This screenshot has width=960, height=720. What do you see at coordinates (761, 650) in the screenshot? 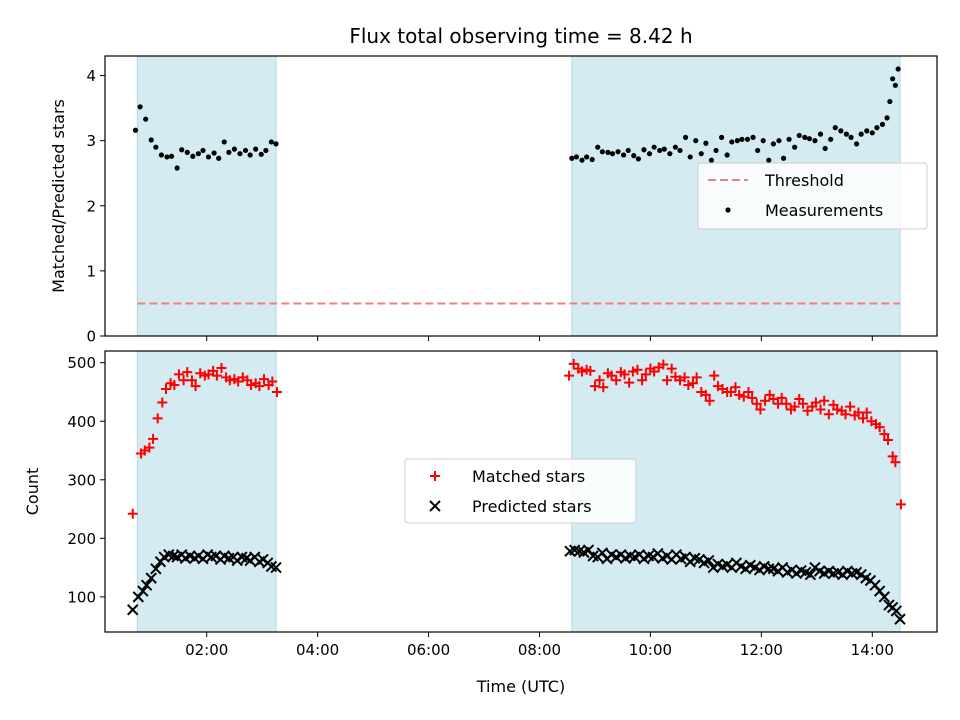
I see `x-tick-label: 12:00` at bounding box center [761, 650].